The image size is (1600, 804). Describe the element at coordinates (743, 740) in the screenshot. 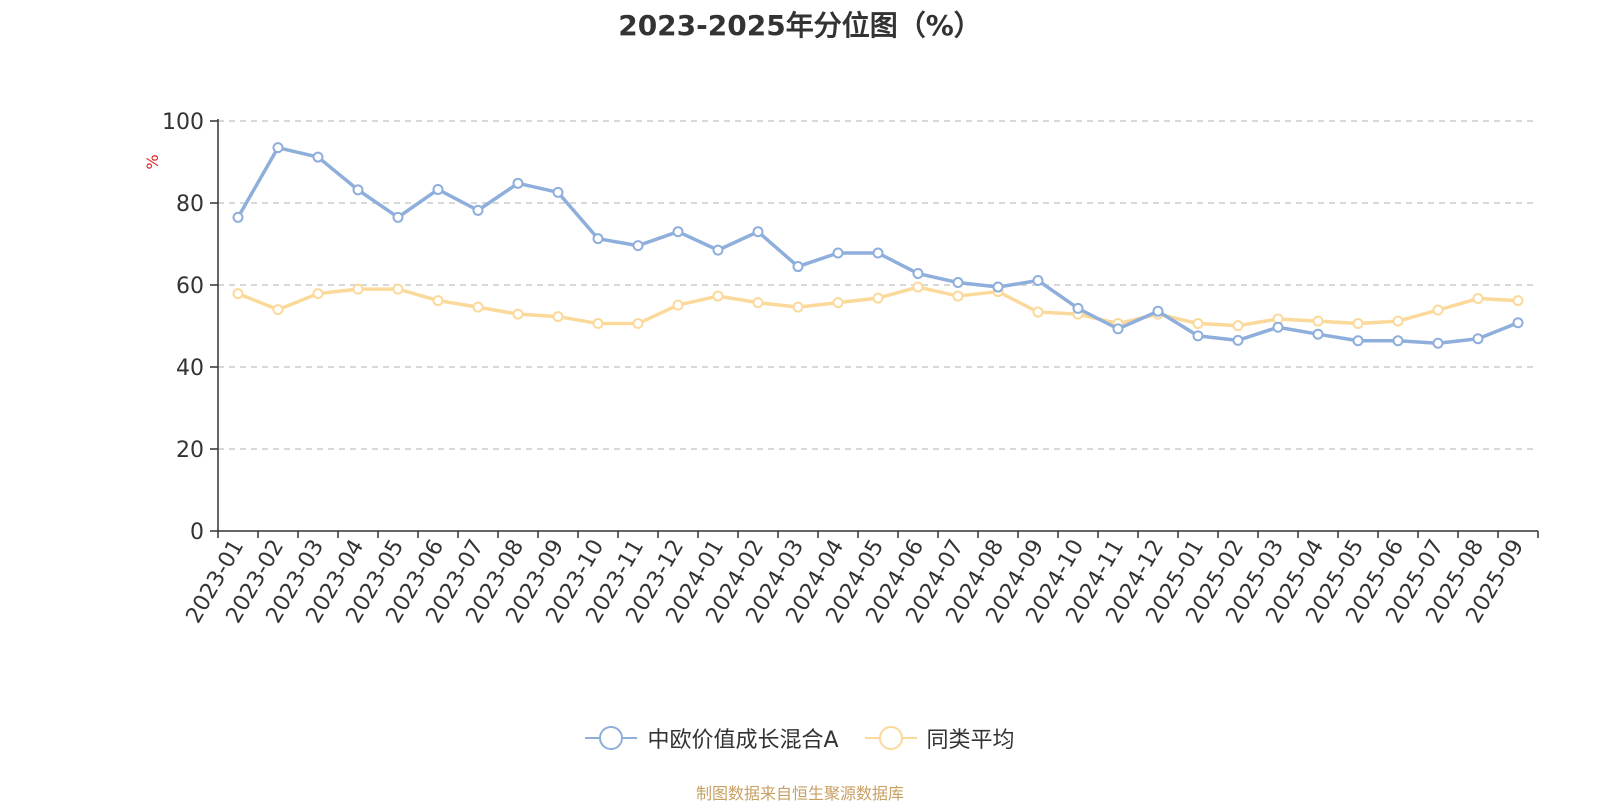

I see `legend-label-fund: 中欧价值成长混合A` at that location.